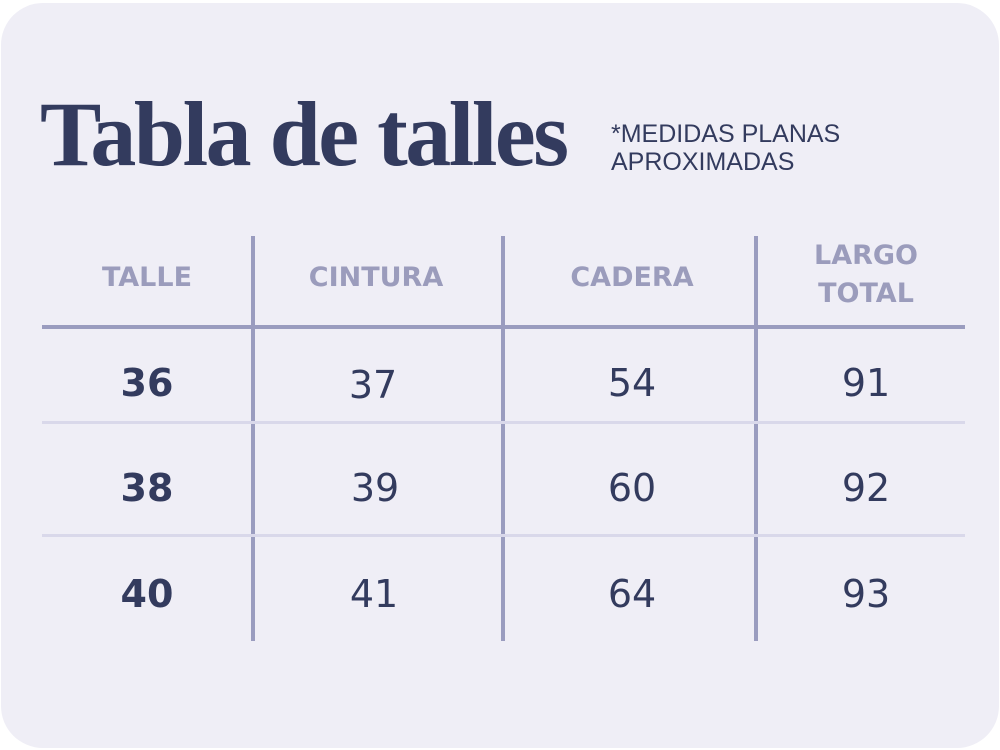 This screenshot has width=1000, height=750. Describe the element at coordinates (726, 134) in the screenshot. I see `note-line-1: *MEDIDAS PLANAS` at that location.